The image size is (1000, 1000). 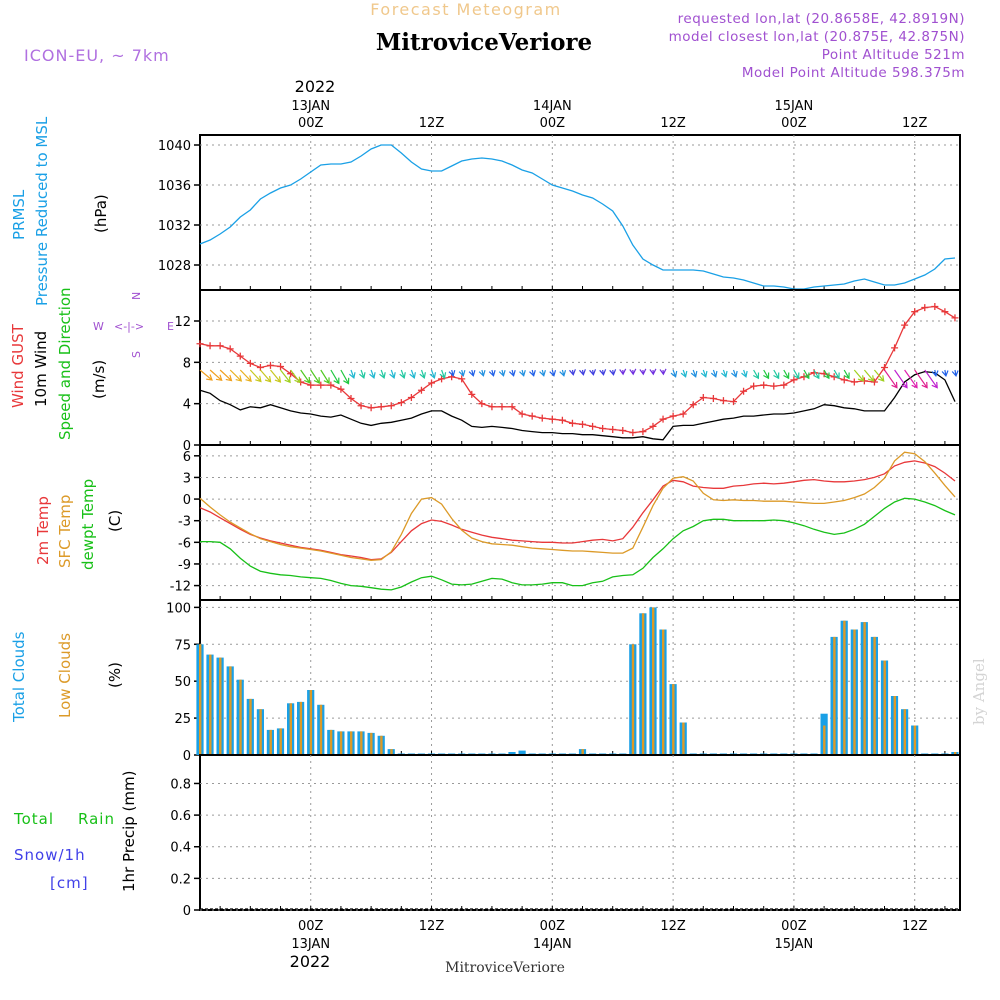 What do you see at coordinates (577, 510) in the screenshot?
I see `temp-2m-line` at bounding box center [577, 510].